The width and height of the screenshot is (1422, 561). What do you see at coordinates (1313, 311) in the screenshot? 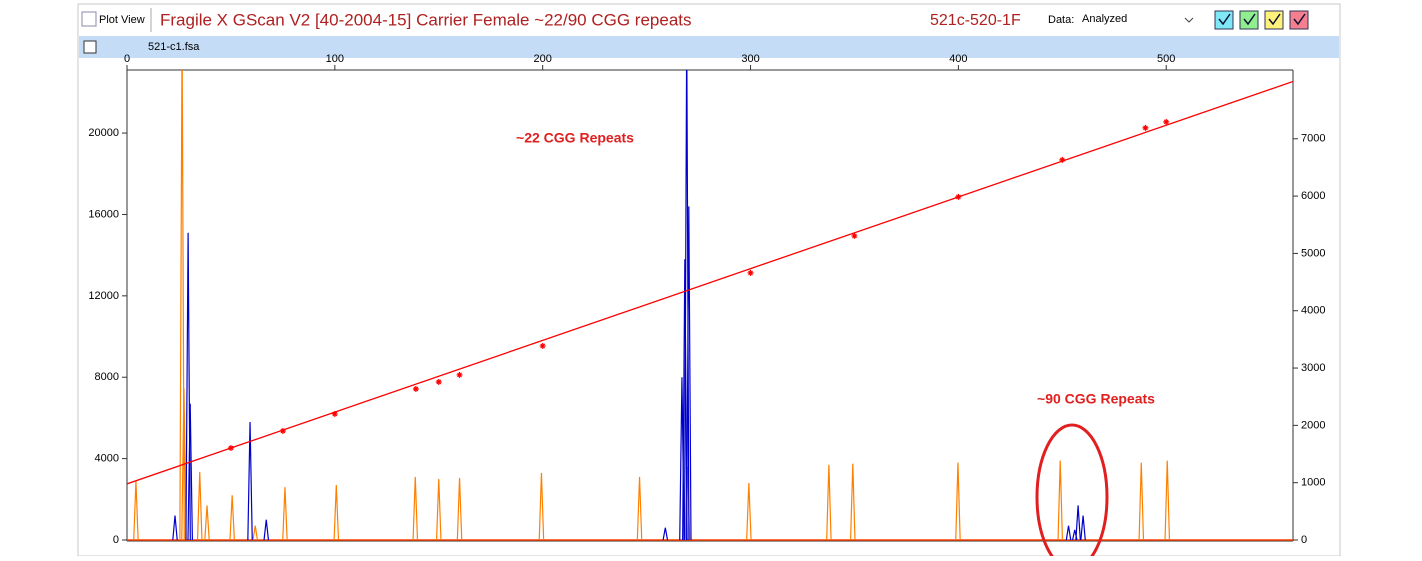
I see `y2-tick-label: 4000` at bounding box center [1313, 311].